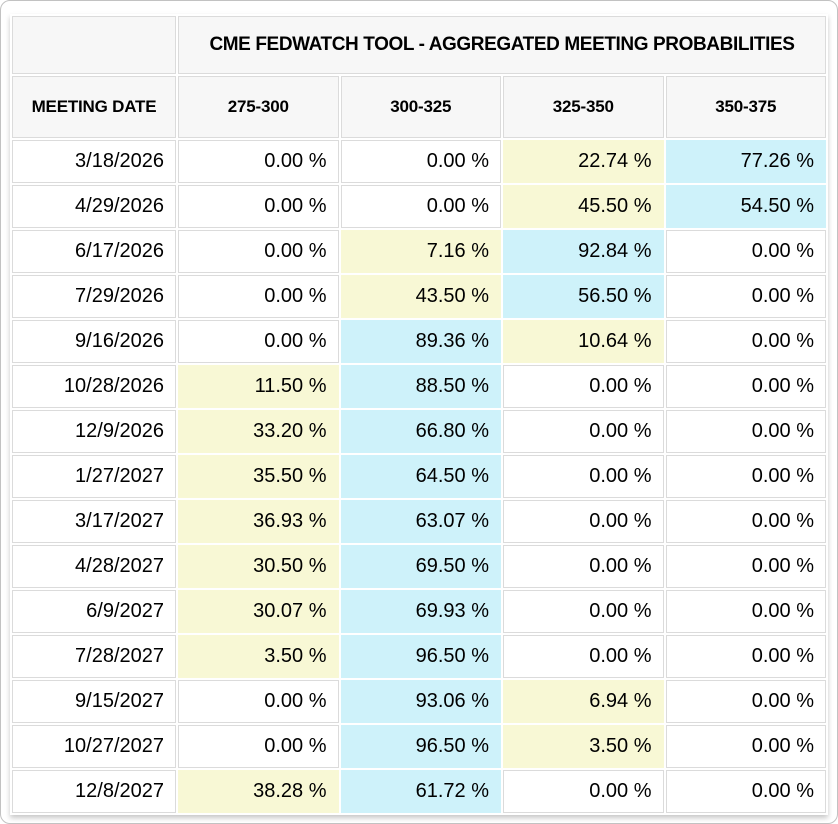 The height and width of the screenshot is (824, 838). I want to click on probability-cell: 6.94 %, so click(583, 701).